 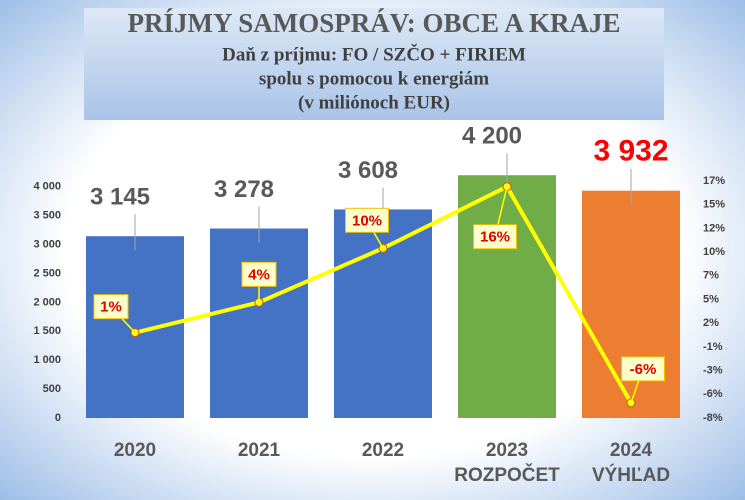 I want to click on y2-tick-label: -6%, so click(x=713, y=394).